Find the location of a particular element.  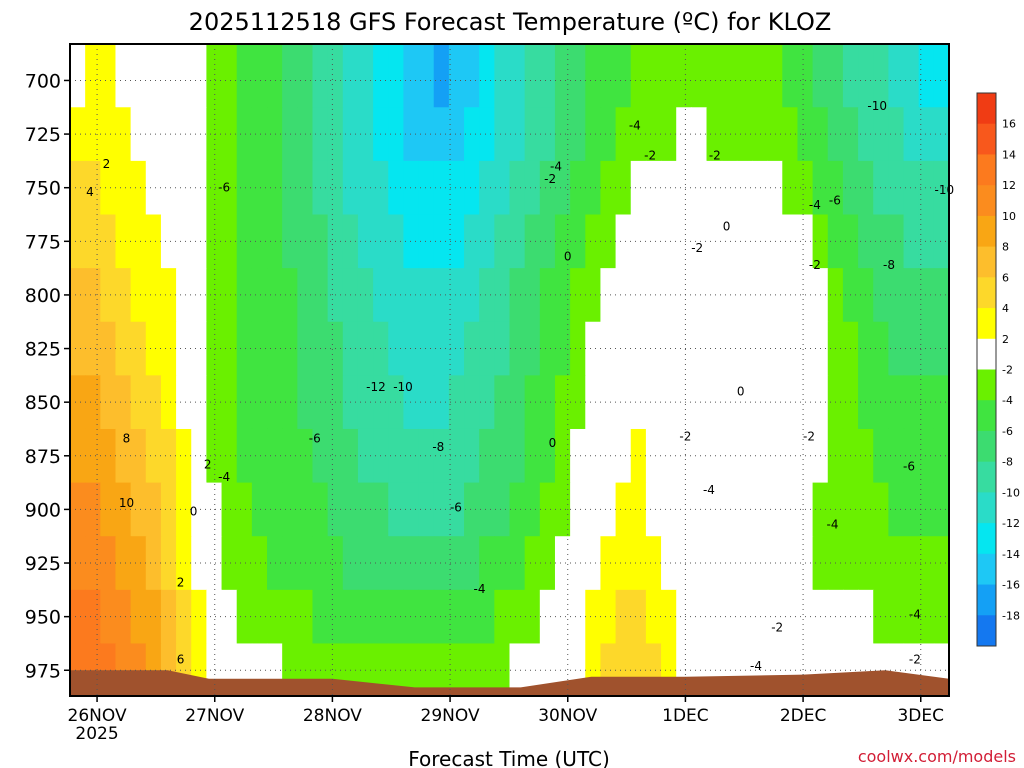

y-tick-label: 800 is located at coordinates (43, 296).